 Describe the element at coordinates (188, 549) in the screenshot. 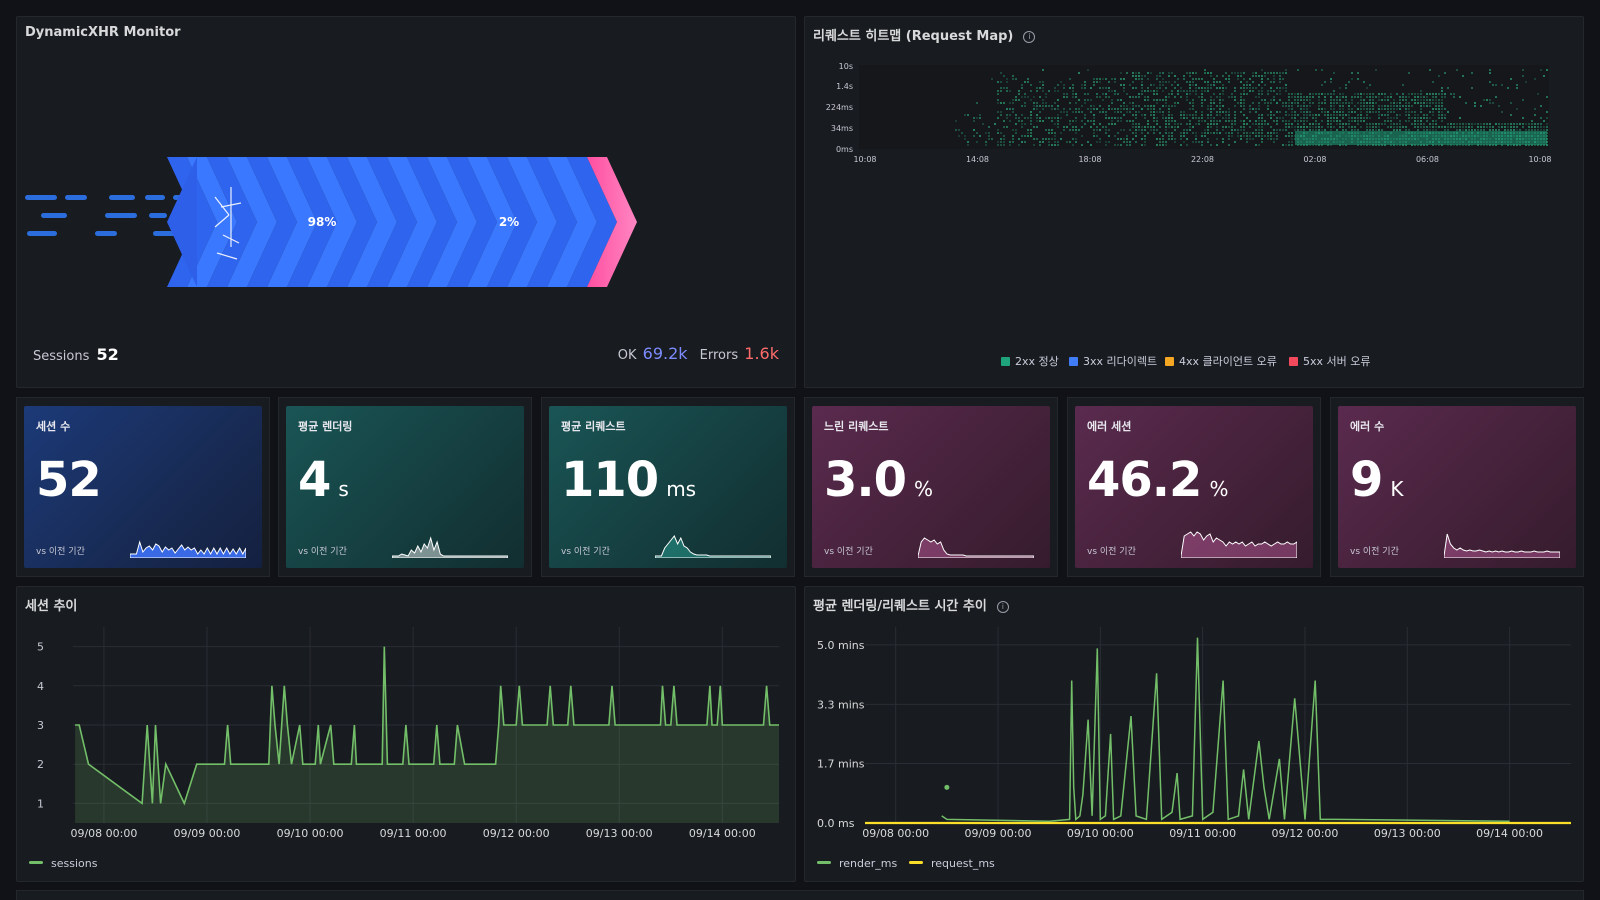

I see `sparkline-area` at that location.